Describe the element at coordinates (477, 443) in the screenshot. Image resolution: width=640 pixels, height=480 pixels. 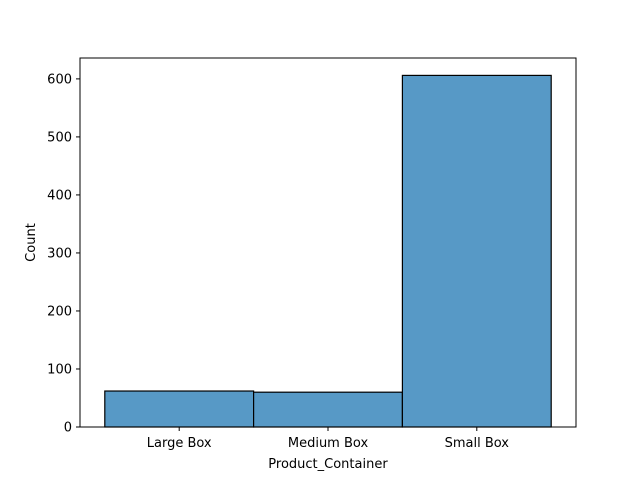
I see `x-tick-label: Small Box` at that location.